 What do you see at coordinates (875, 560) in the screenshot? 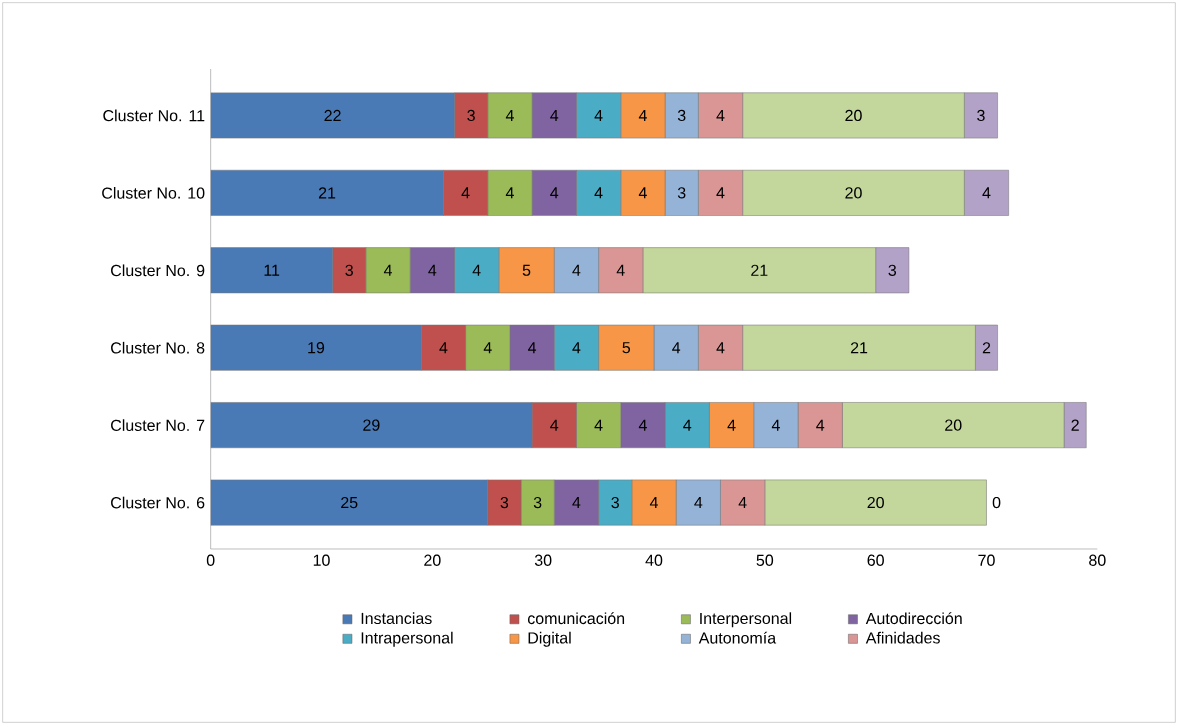
I see `x-tick-label: 60` at bounding box center [875, 560].